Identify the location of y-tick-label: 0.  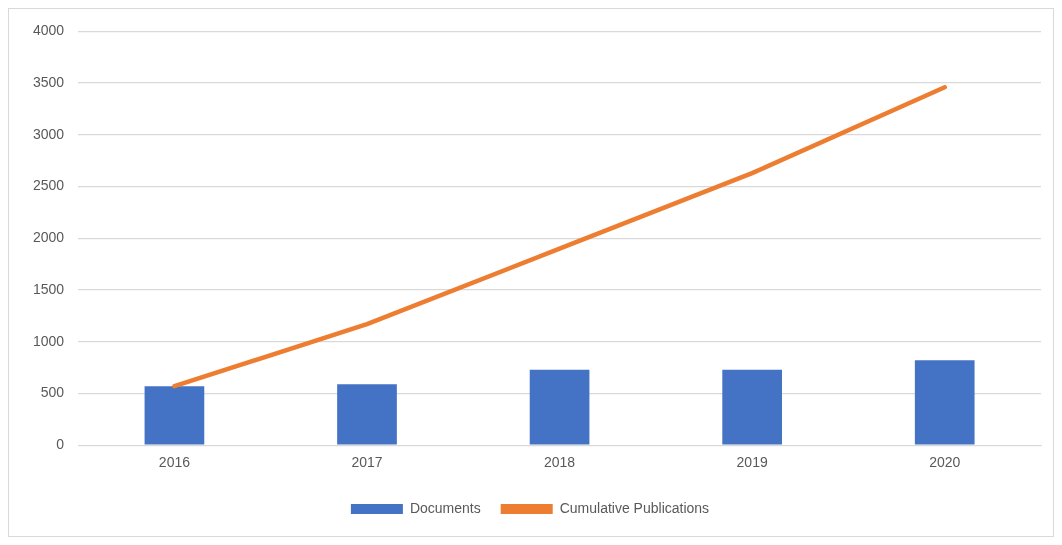
(60, 444).